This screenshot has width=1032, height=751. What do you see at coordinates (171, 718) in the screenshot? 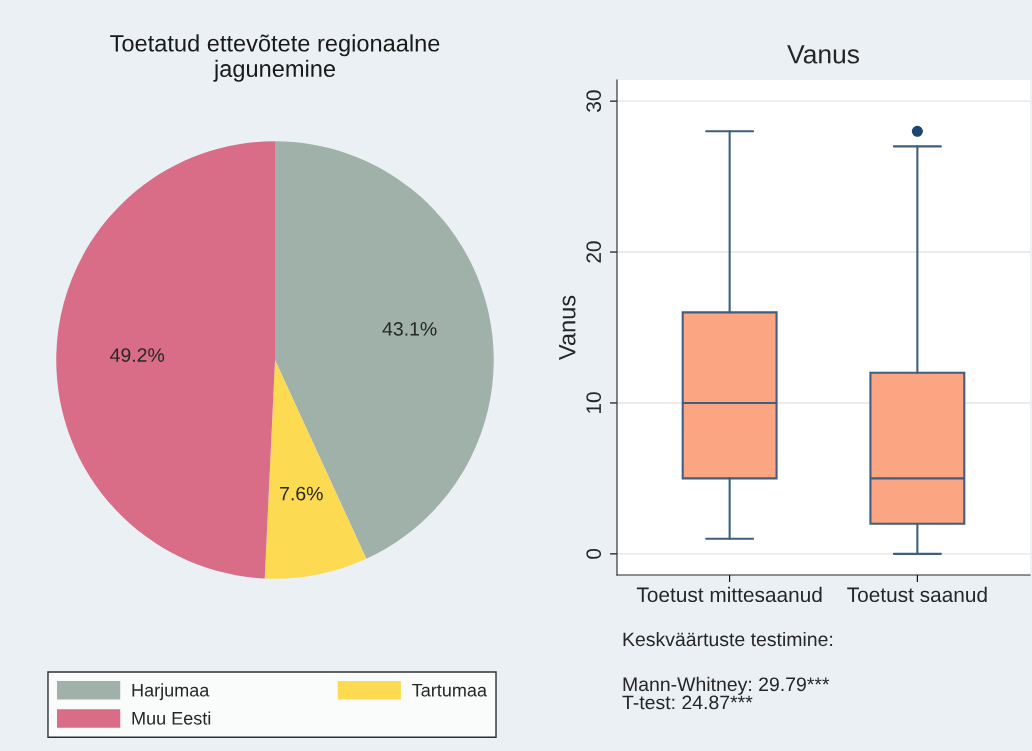
I see `legend-label: Muu Eesti` at bounding box center [171, 718].